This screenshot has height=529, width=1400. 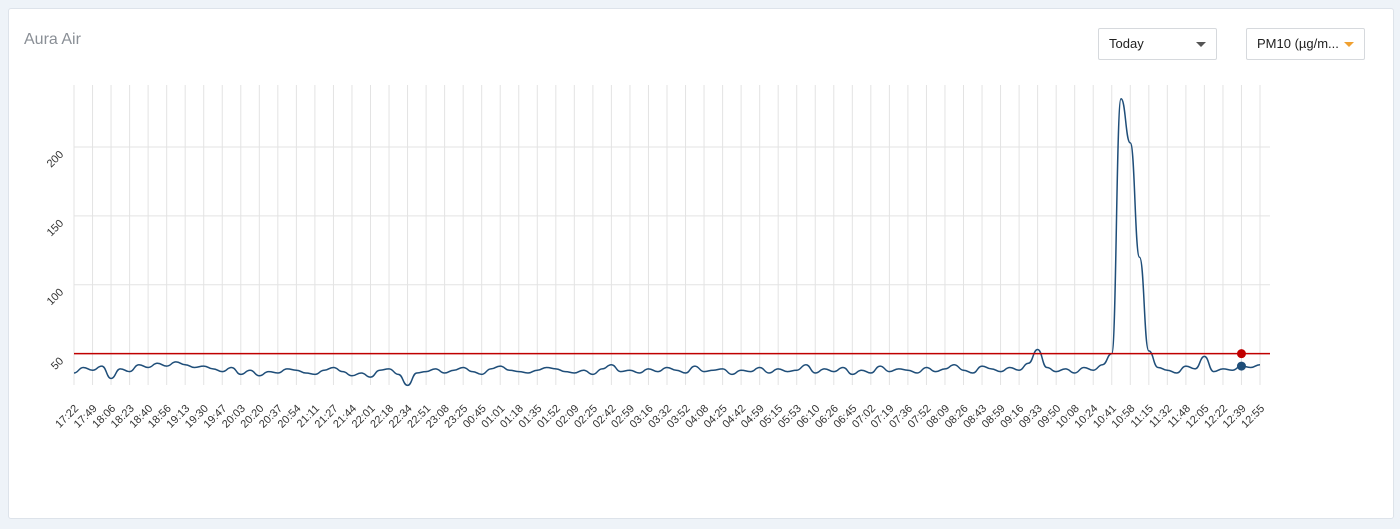 I want to click on y-tick-label: 100, so click(x=55, y=296).